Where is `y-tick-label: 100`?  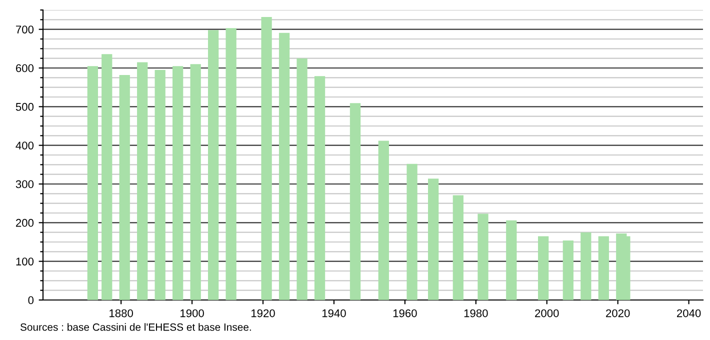
y-tick-label: 100 is located at coordinates (25, 262).